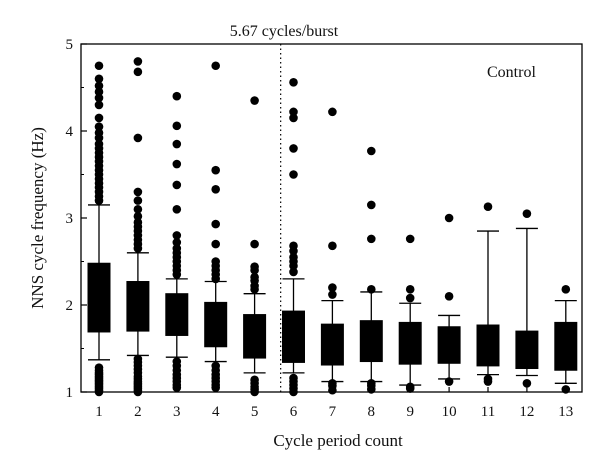  I want to click on x-tick-label: 4, so click(216, 412).